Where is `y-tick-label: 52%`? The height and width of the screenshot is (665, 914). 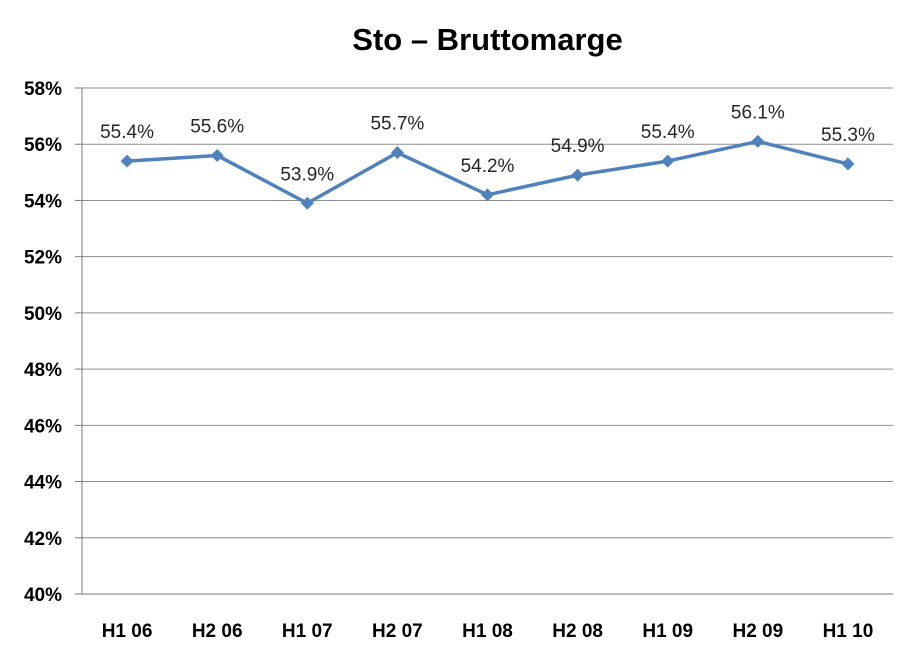
y-tick-label: 52% is located at coordinates (43, 258).